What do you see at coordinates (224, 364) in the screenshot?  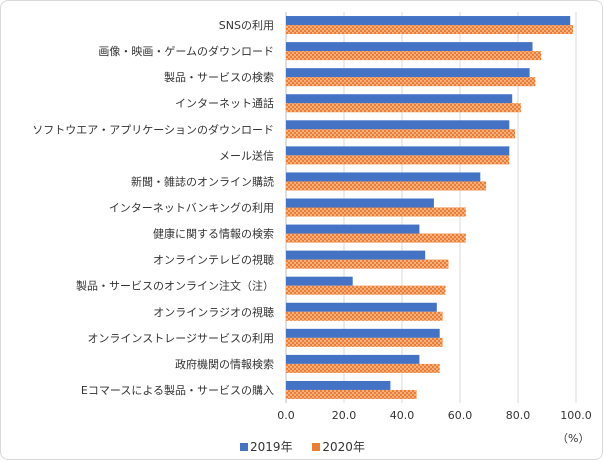 I see `category-label: 政府機関の情報検索` at bounding box center [224, 364].